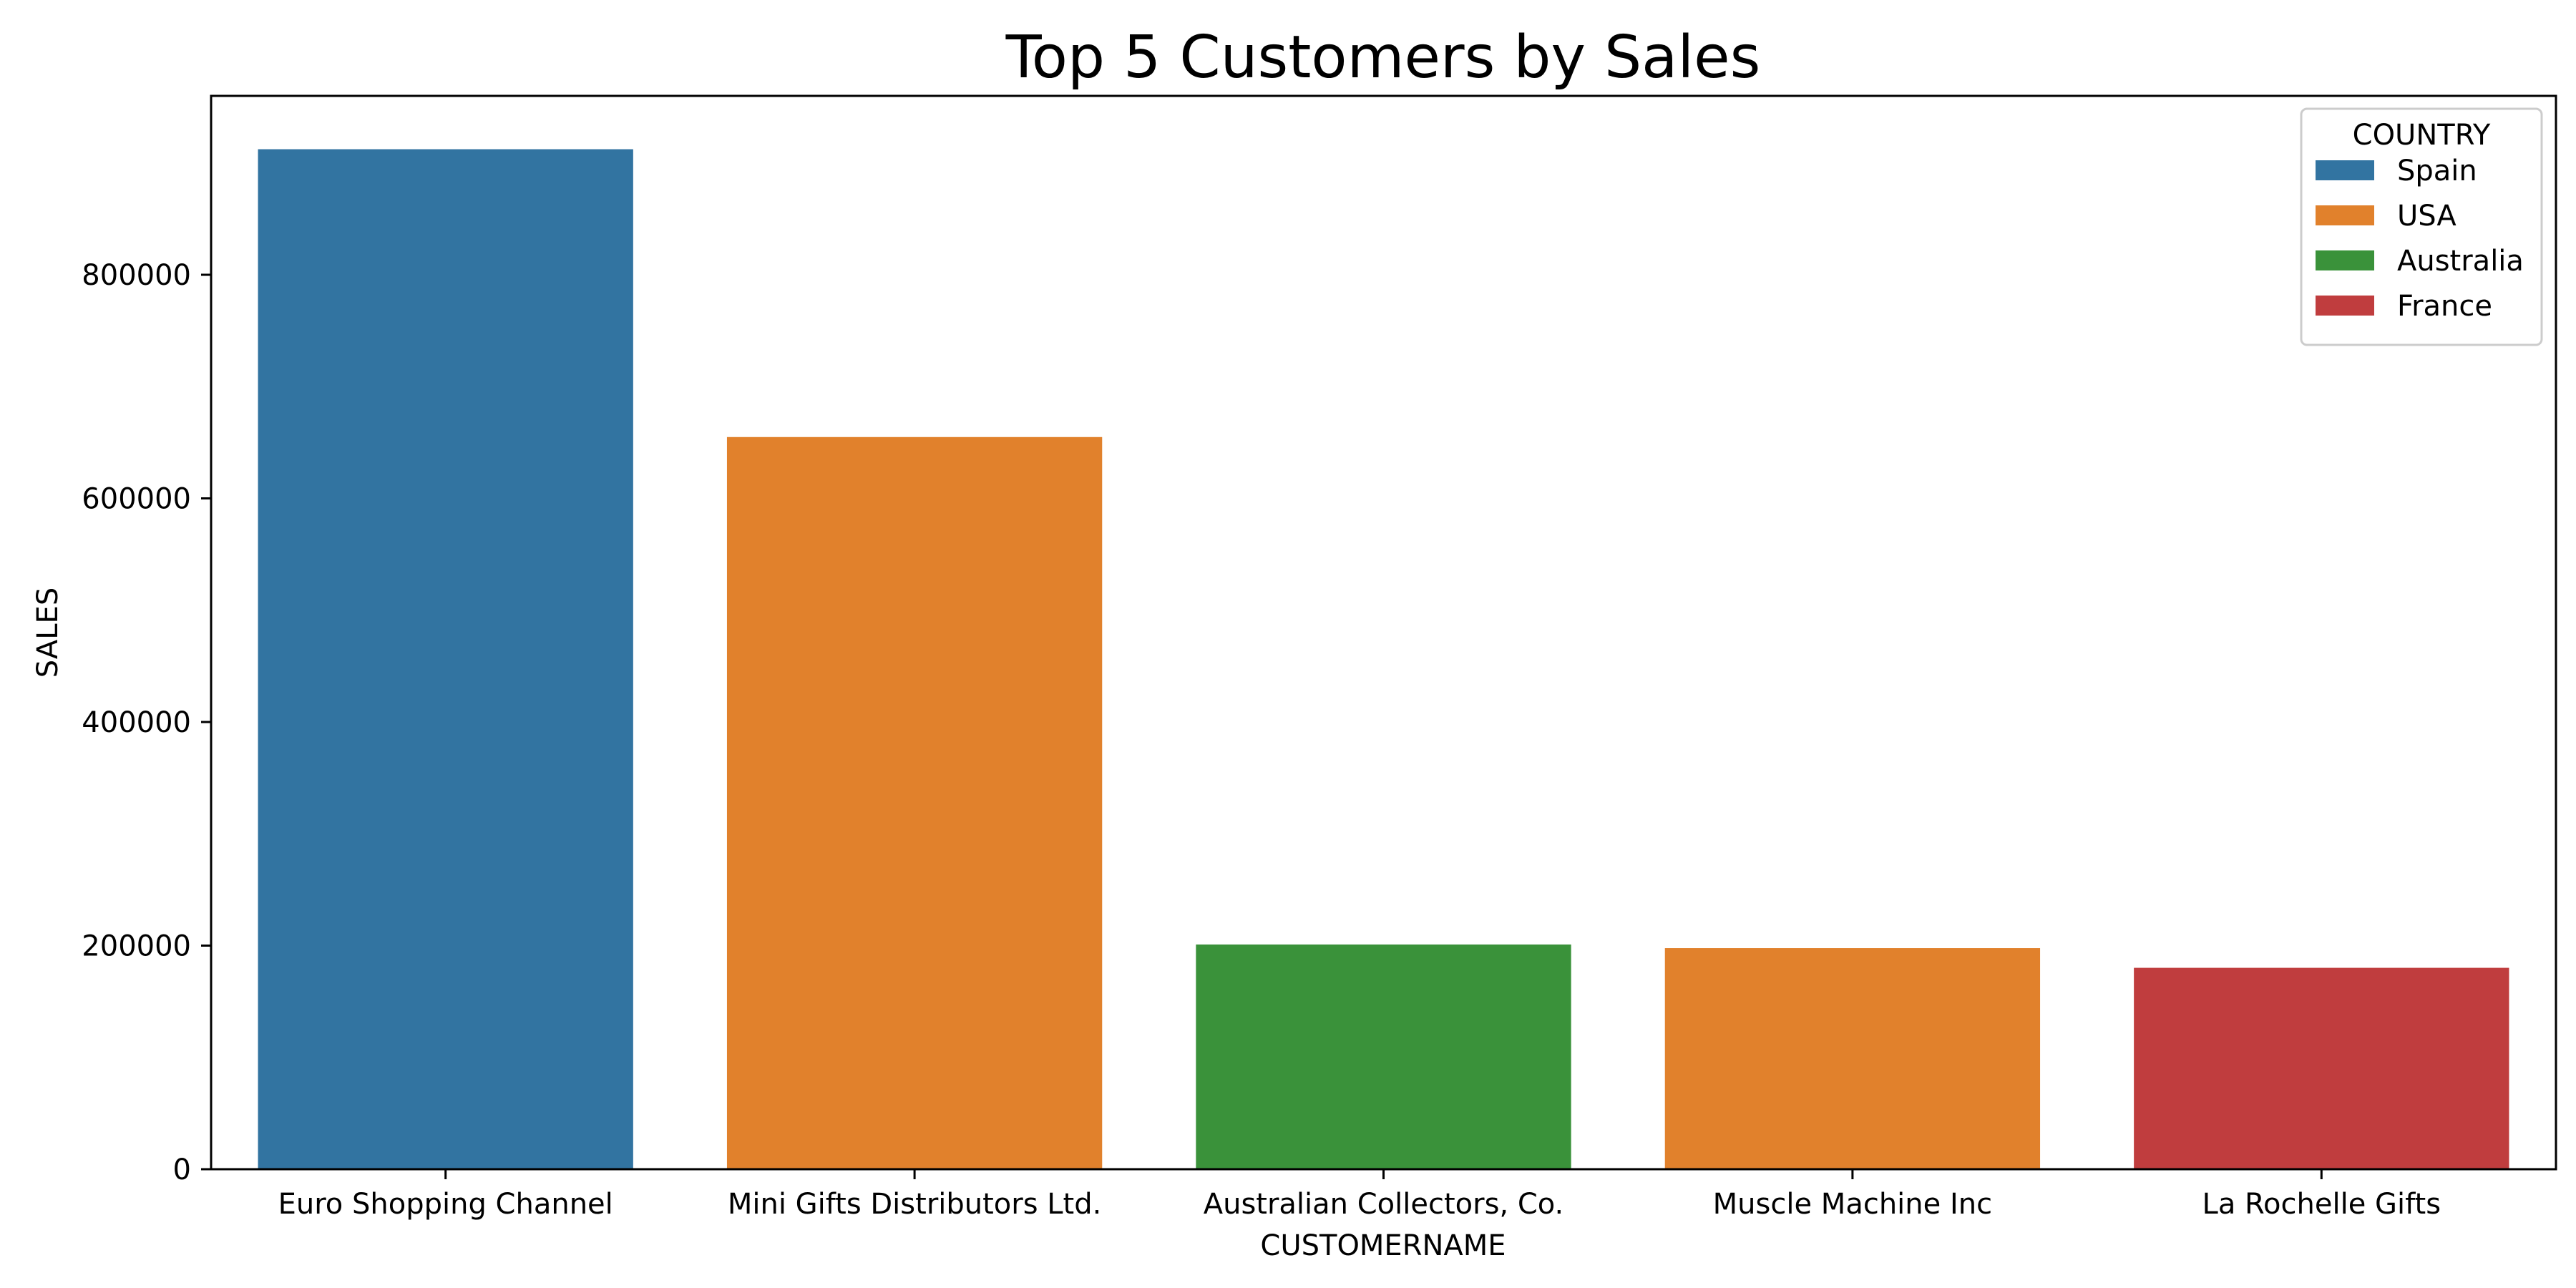 The height and width of the screenshot is (1288, 2576). What do you see at coordinates (136, 275) in the screenshot?
I see `y-tick-label-4: 800000` at bounding box center [136, 275].